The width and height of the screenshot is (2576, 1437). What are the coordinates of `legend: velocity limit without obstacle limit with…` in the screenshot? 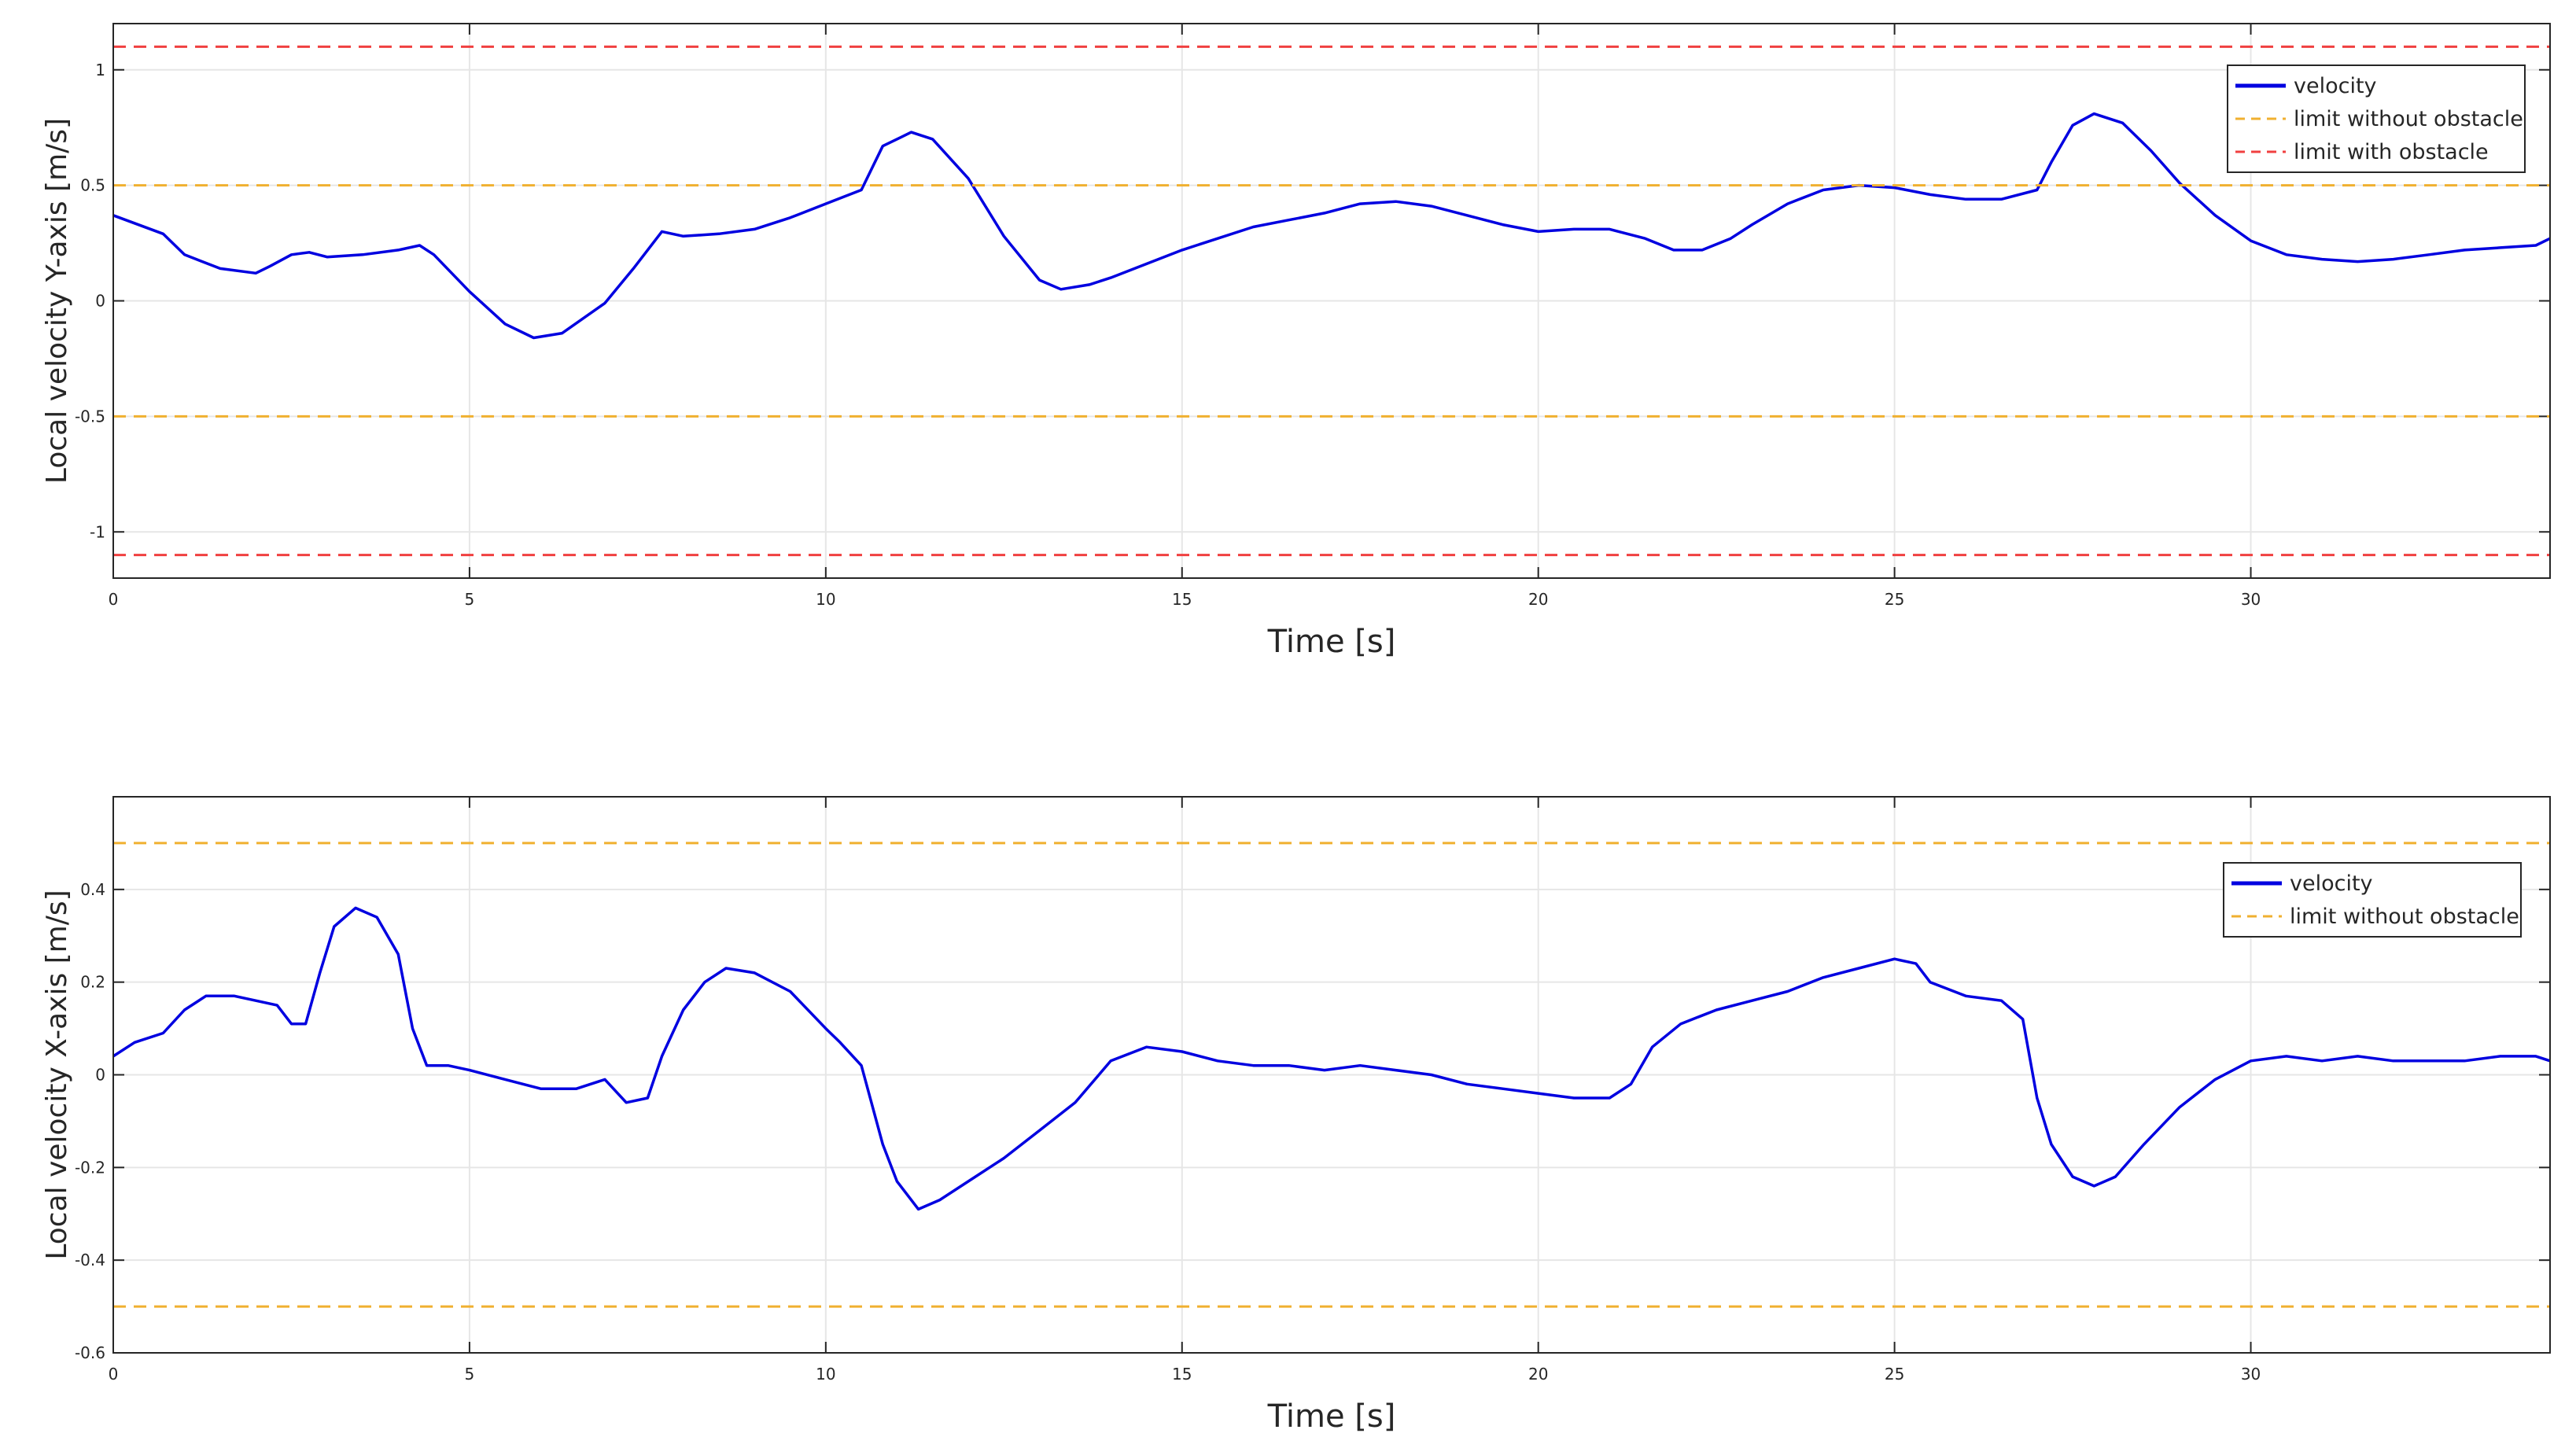 It's located at (2376, 119).